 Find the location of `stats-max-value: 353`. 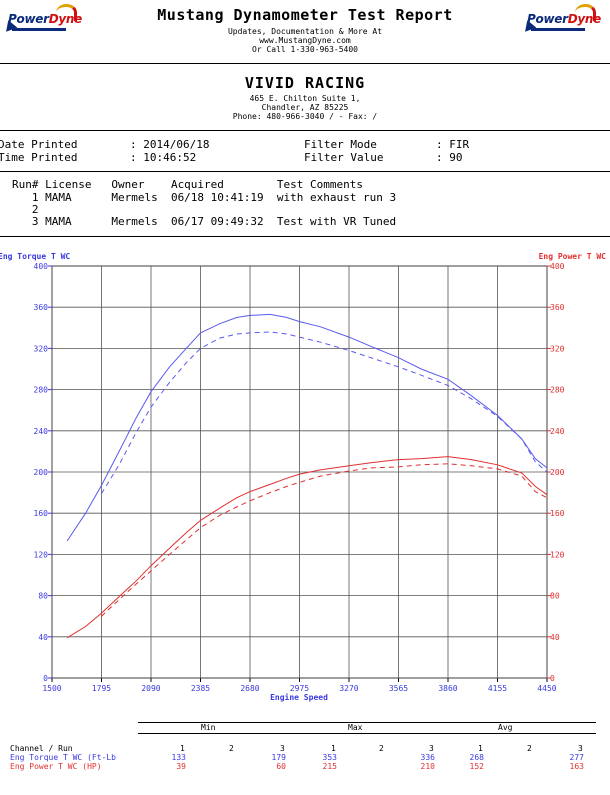

stats-max-value: 353 is located at coordinates (329, 757).